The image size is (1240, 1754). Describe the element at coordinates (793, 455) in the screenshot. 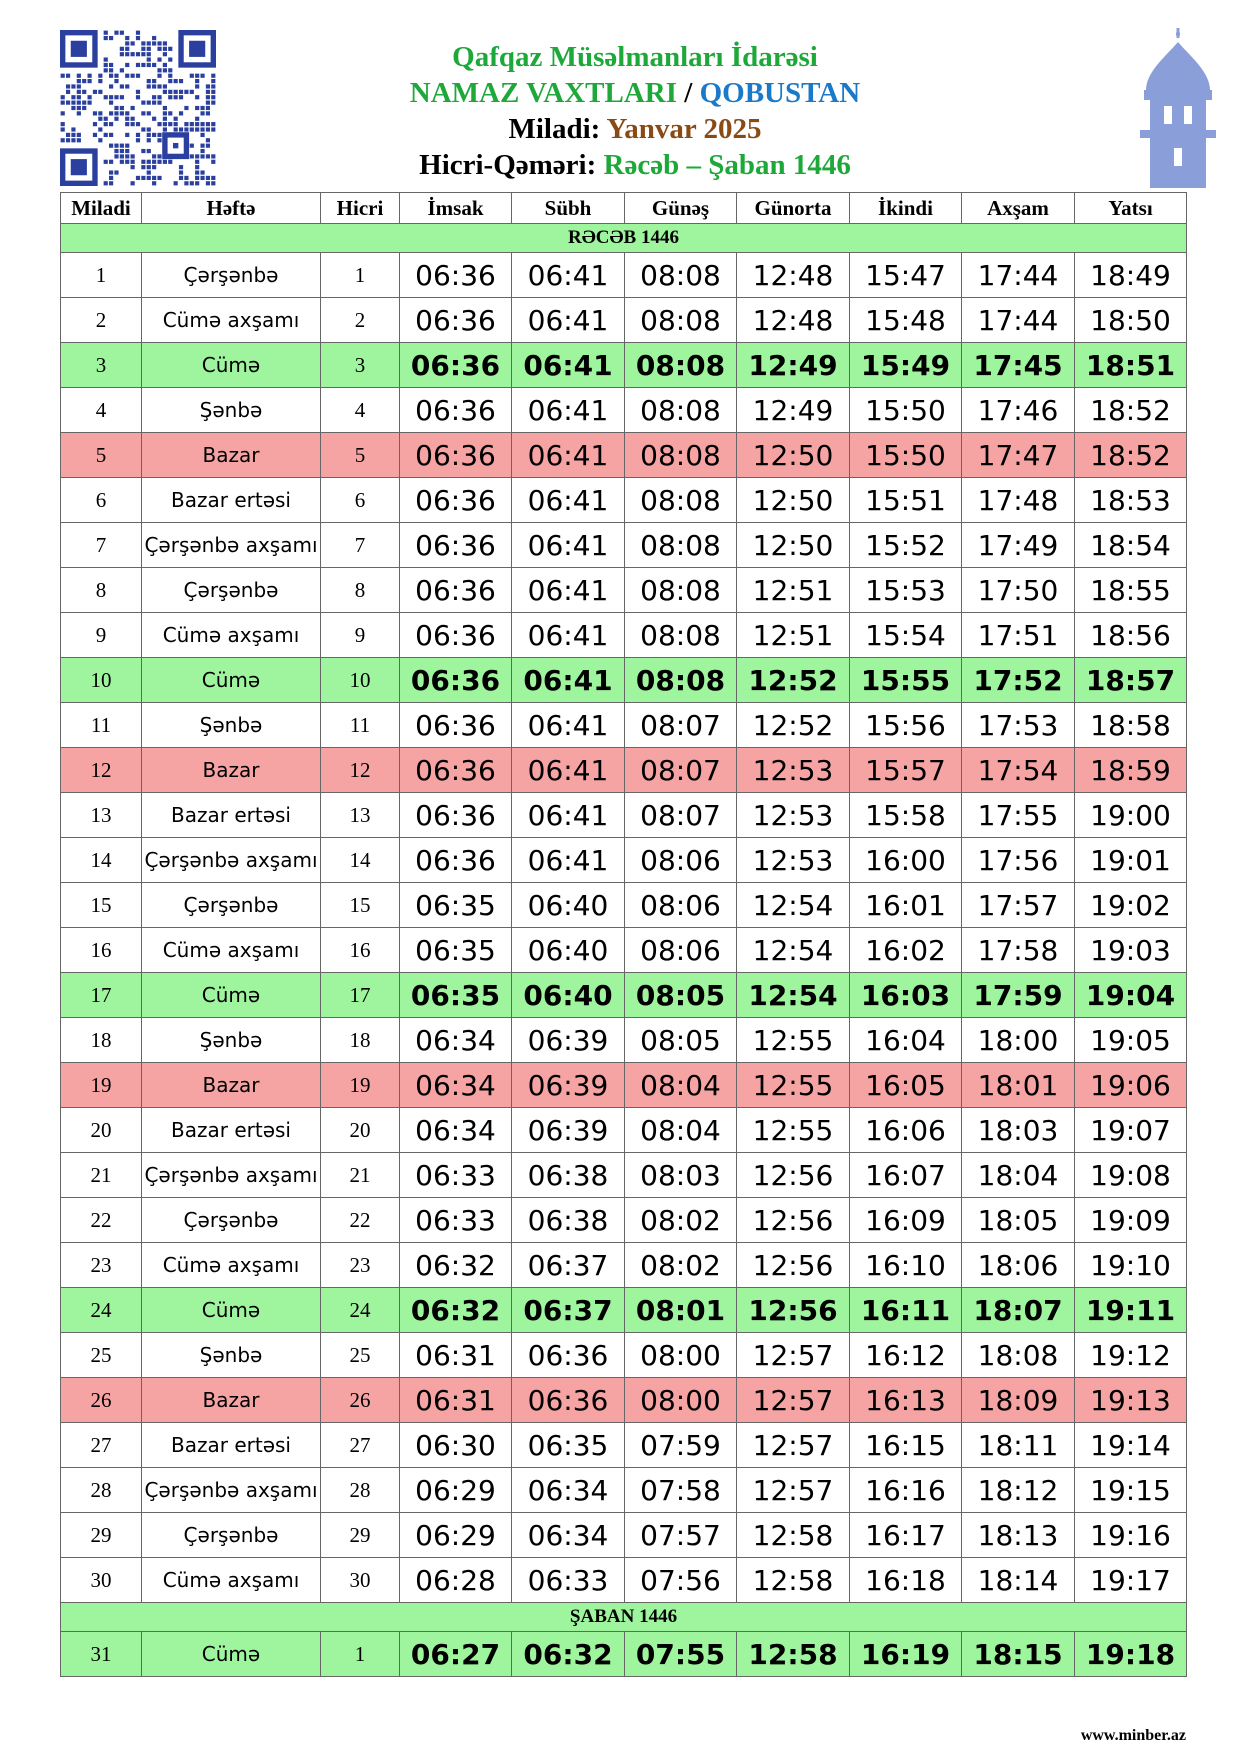

I see `prayer-time: 12:50` at that location.